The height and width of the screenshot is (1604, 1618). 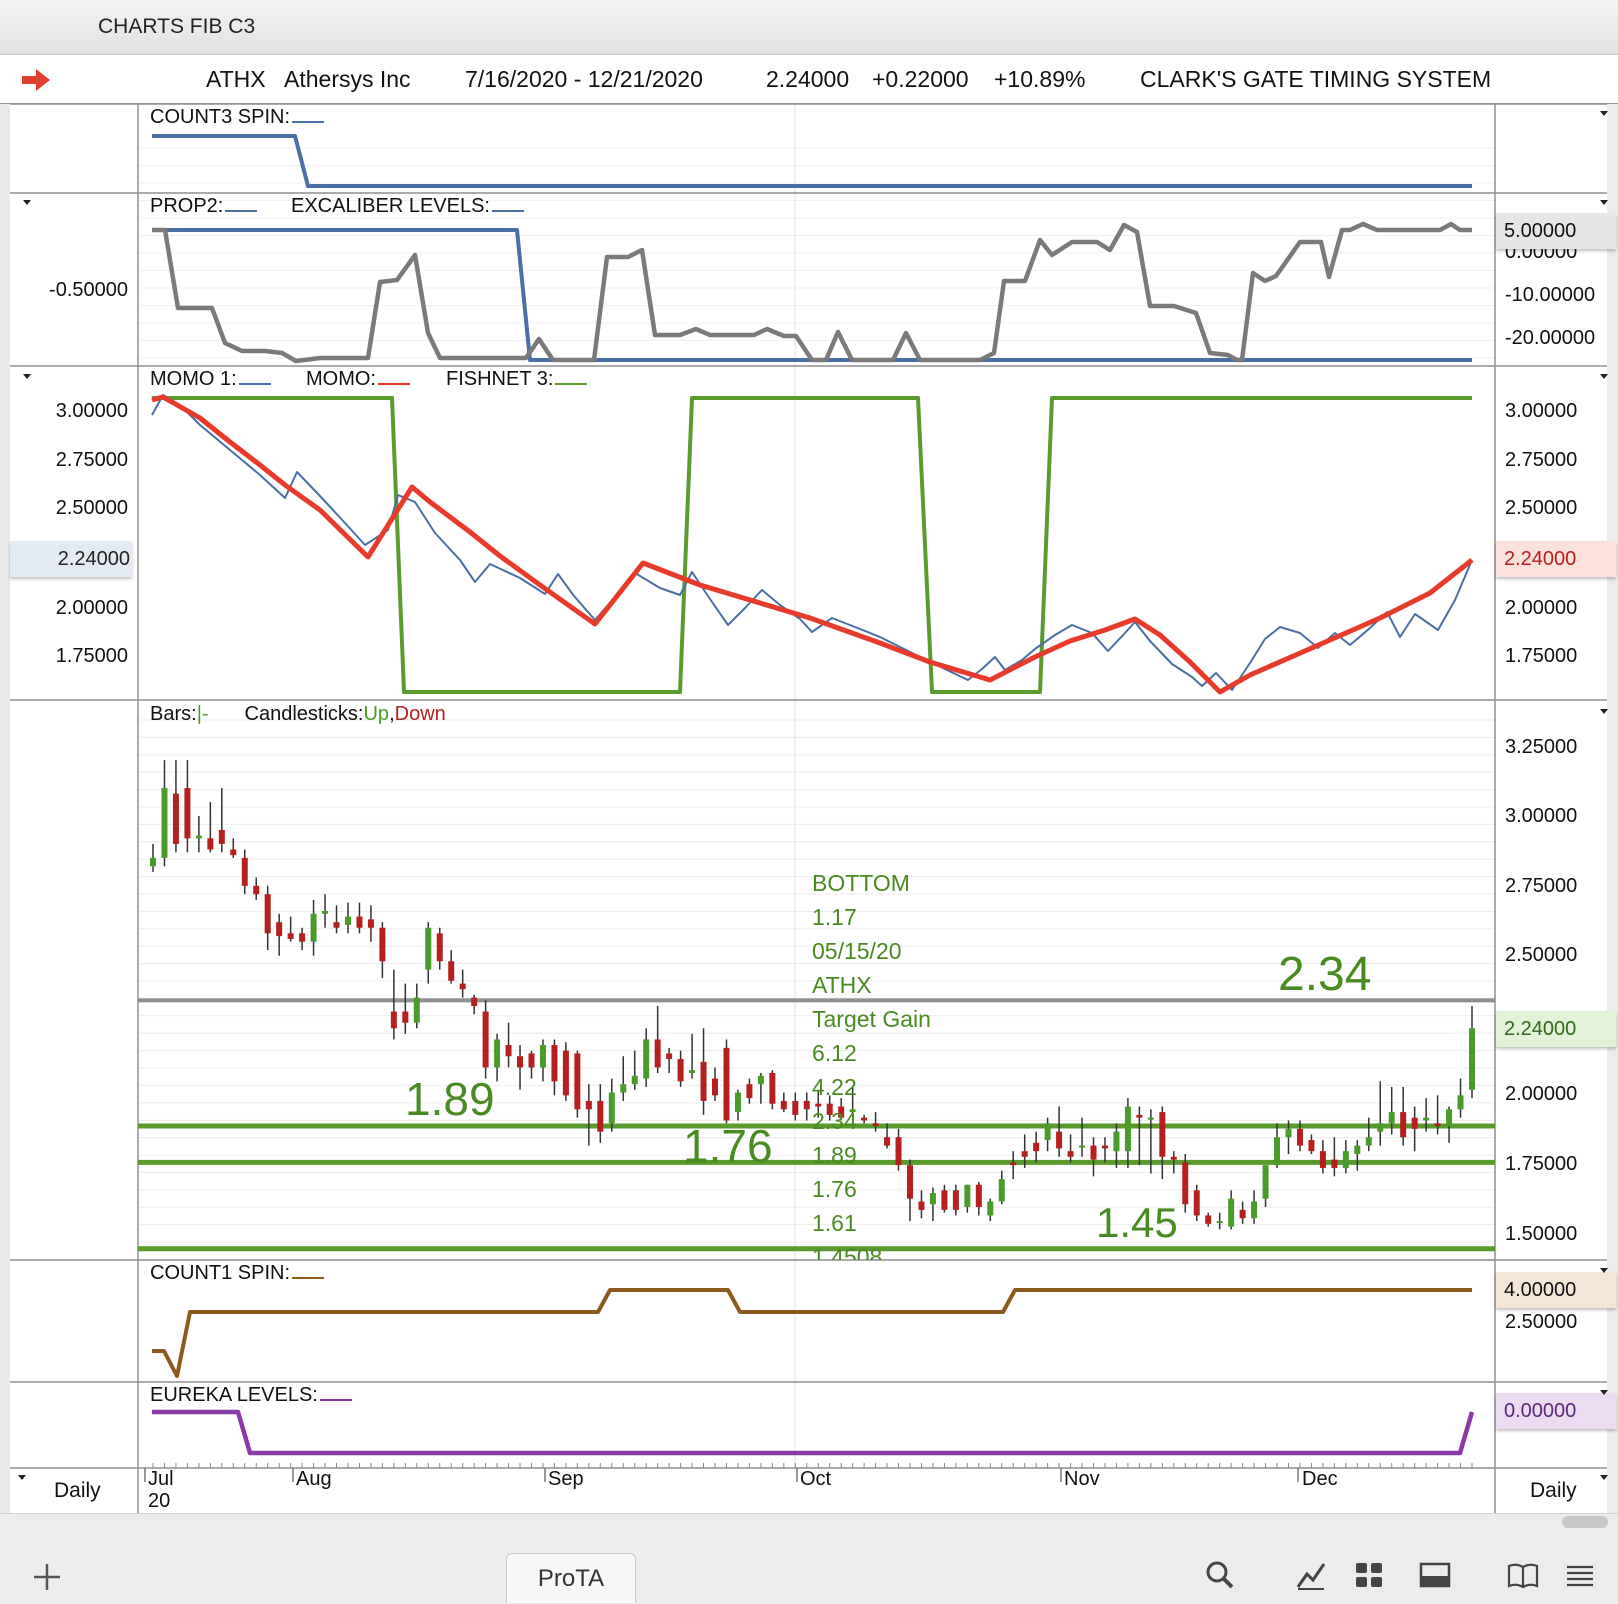 What do you see at coordinates (1541, 656) in the screenshot?
I see `momo-right-tick: 1.75000` at bounding box center [1541, 656].